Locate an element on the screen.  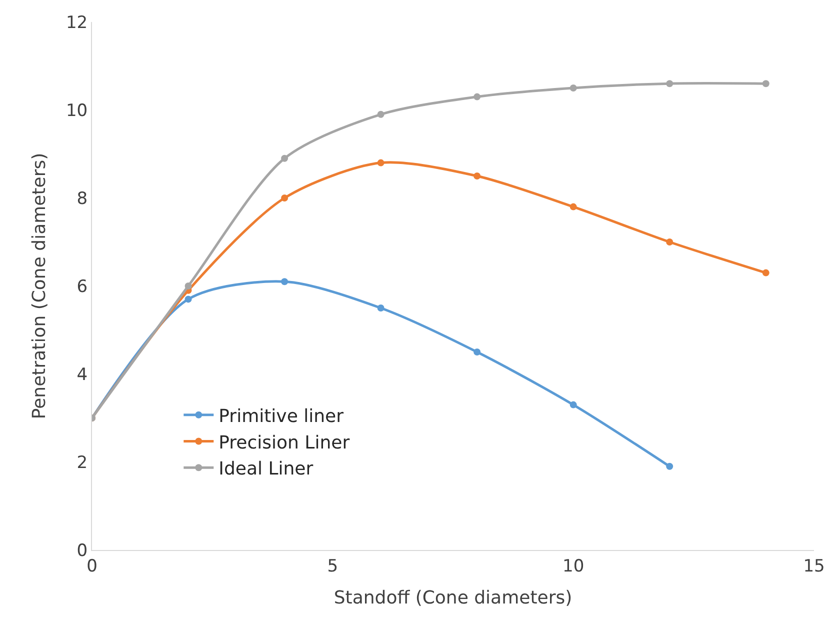
legend-label: Precision Liner is located at coordinates (284, 443).